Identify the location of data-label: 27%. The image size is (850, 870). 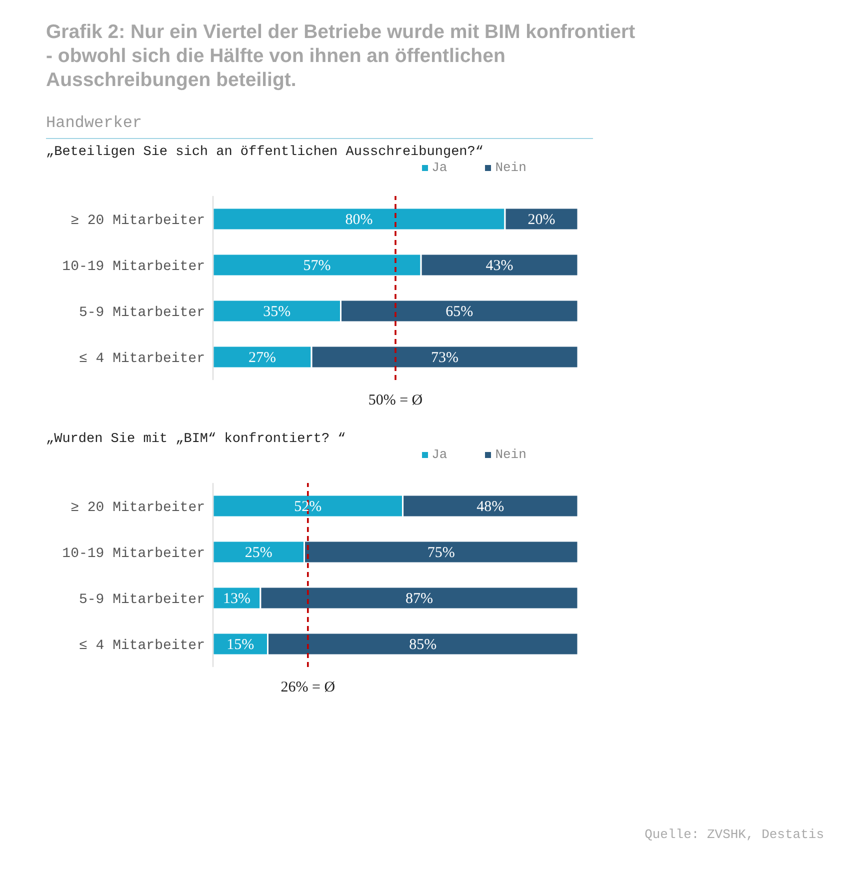
(262, 358).